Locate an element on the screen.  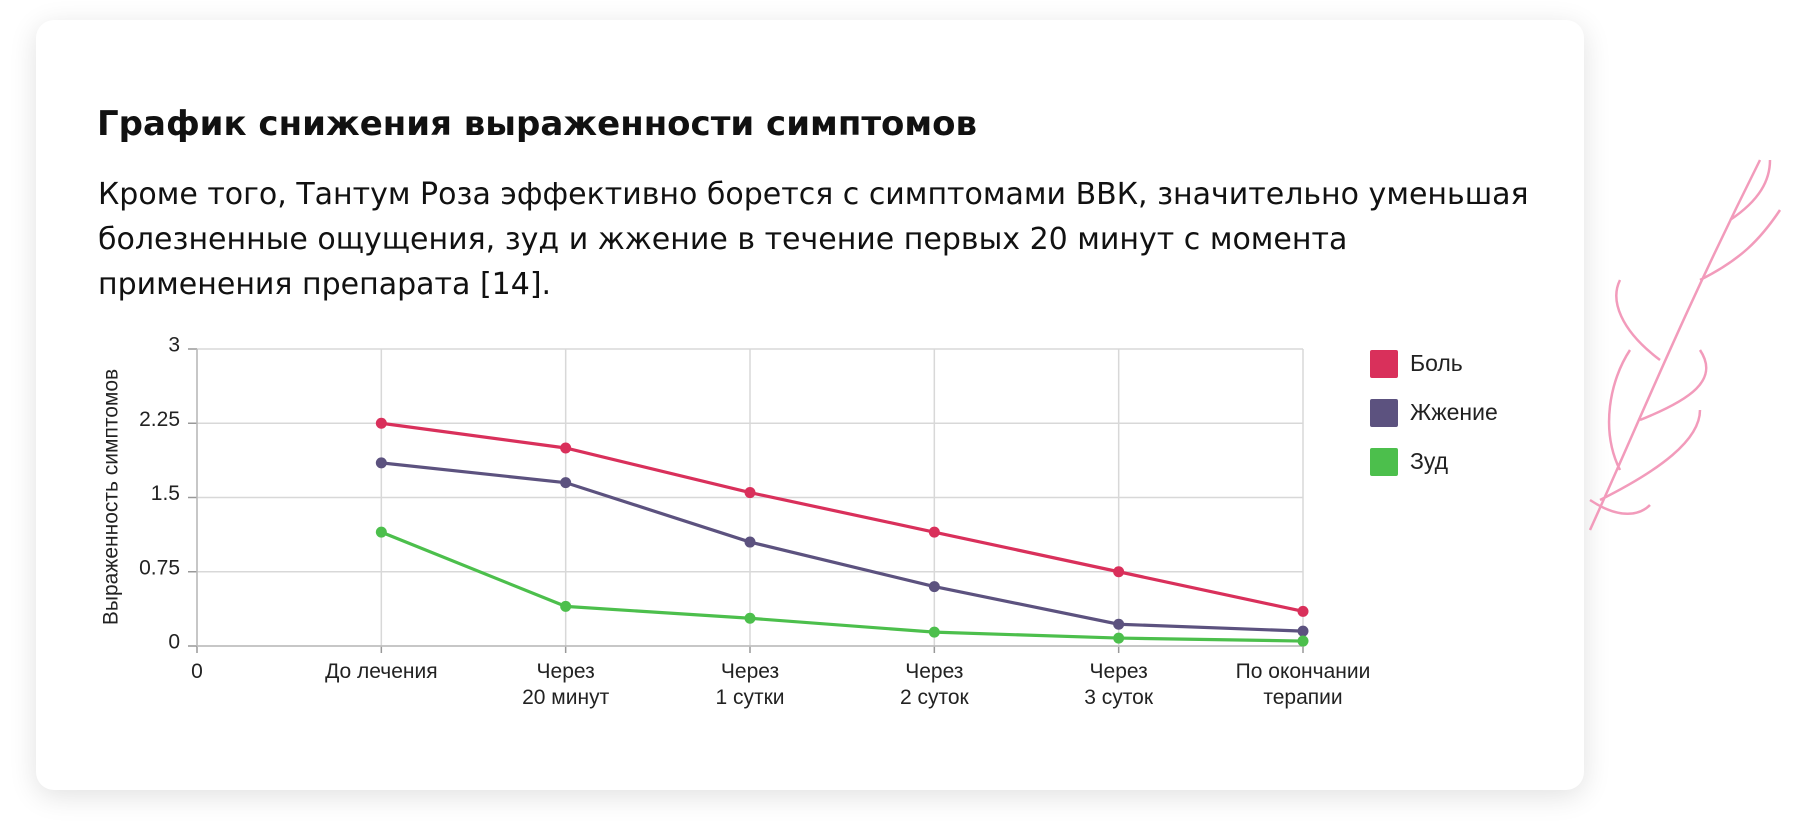
y-axis-label: Выраженность симптомов is located at coordinates (111, 497).